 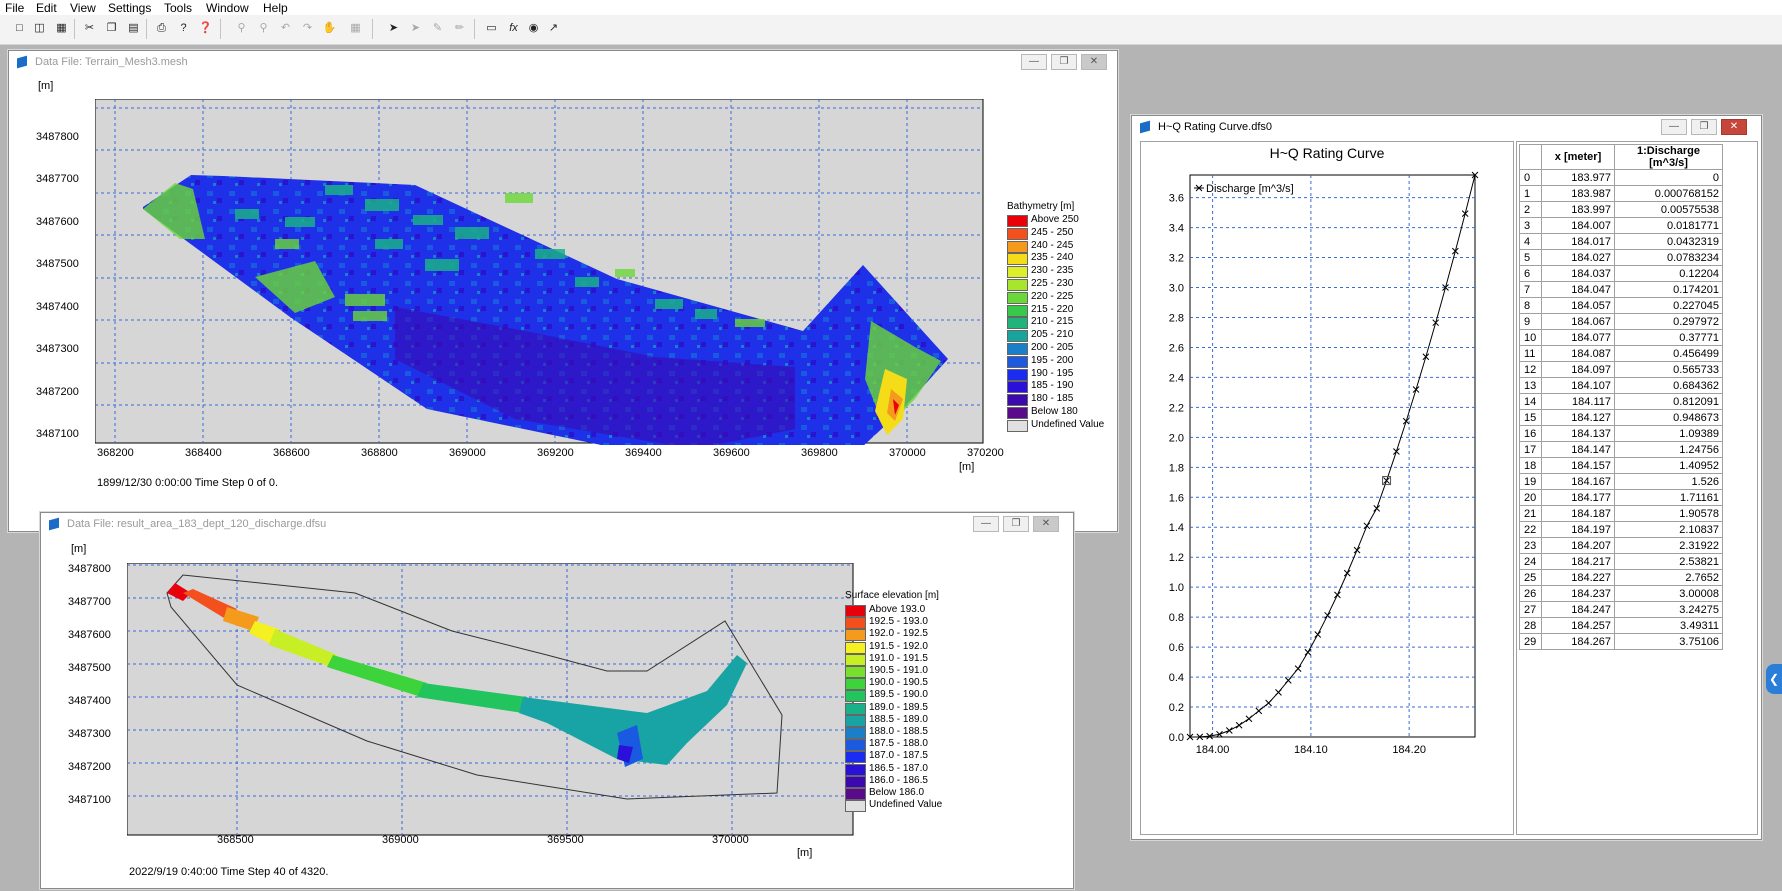 What do you see at coordinates (1621, 193) in the screenshot?
I see `table-row: 1 183.987 0.000768152` at bounding box center [1621, 193].